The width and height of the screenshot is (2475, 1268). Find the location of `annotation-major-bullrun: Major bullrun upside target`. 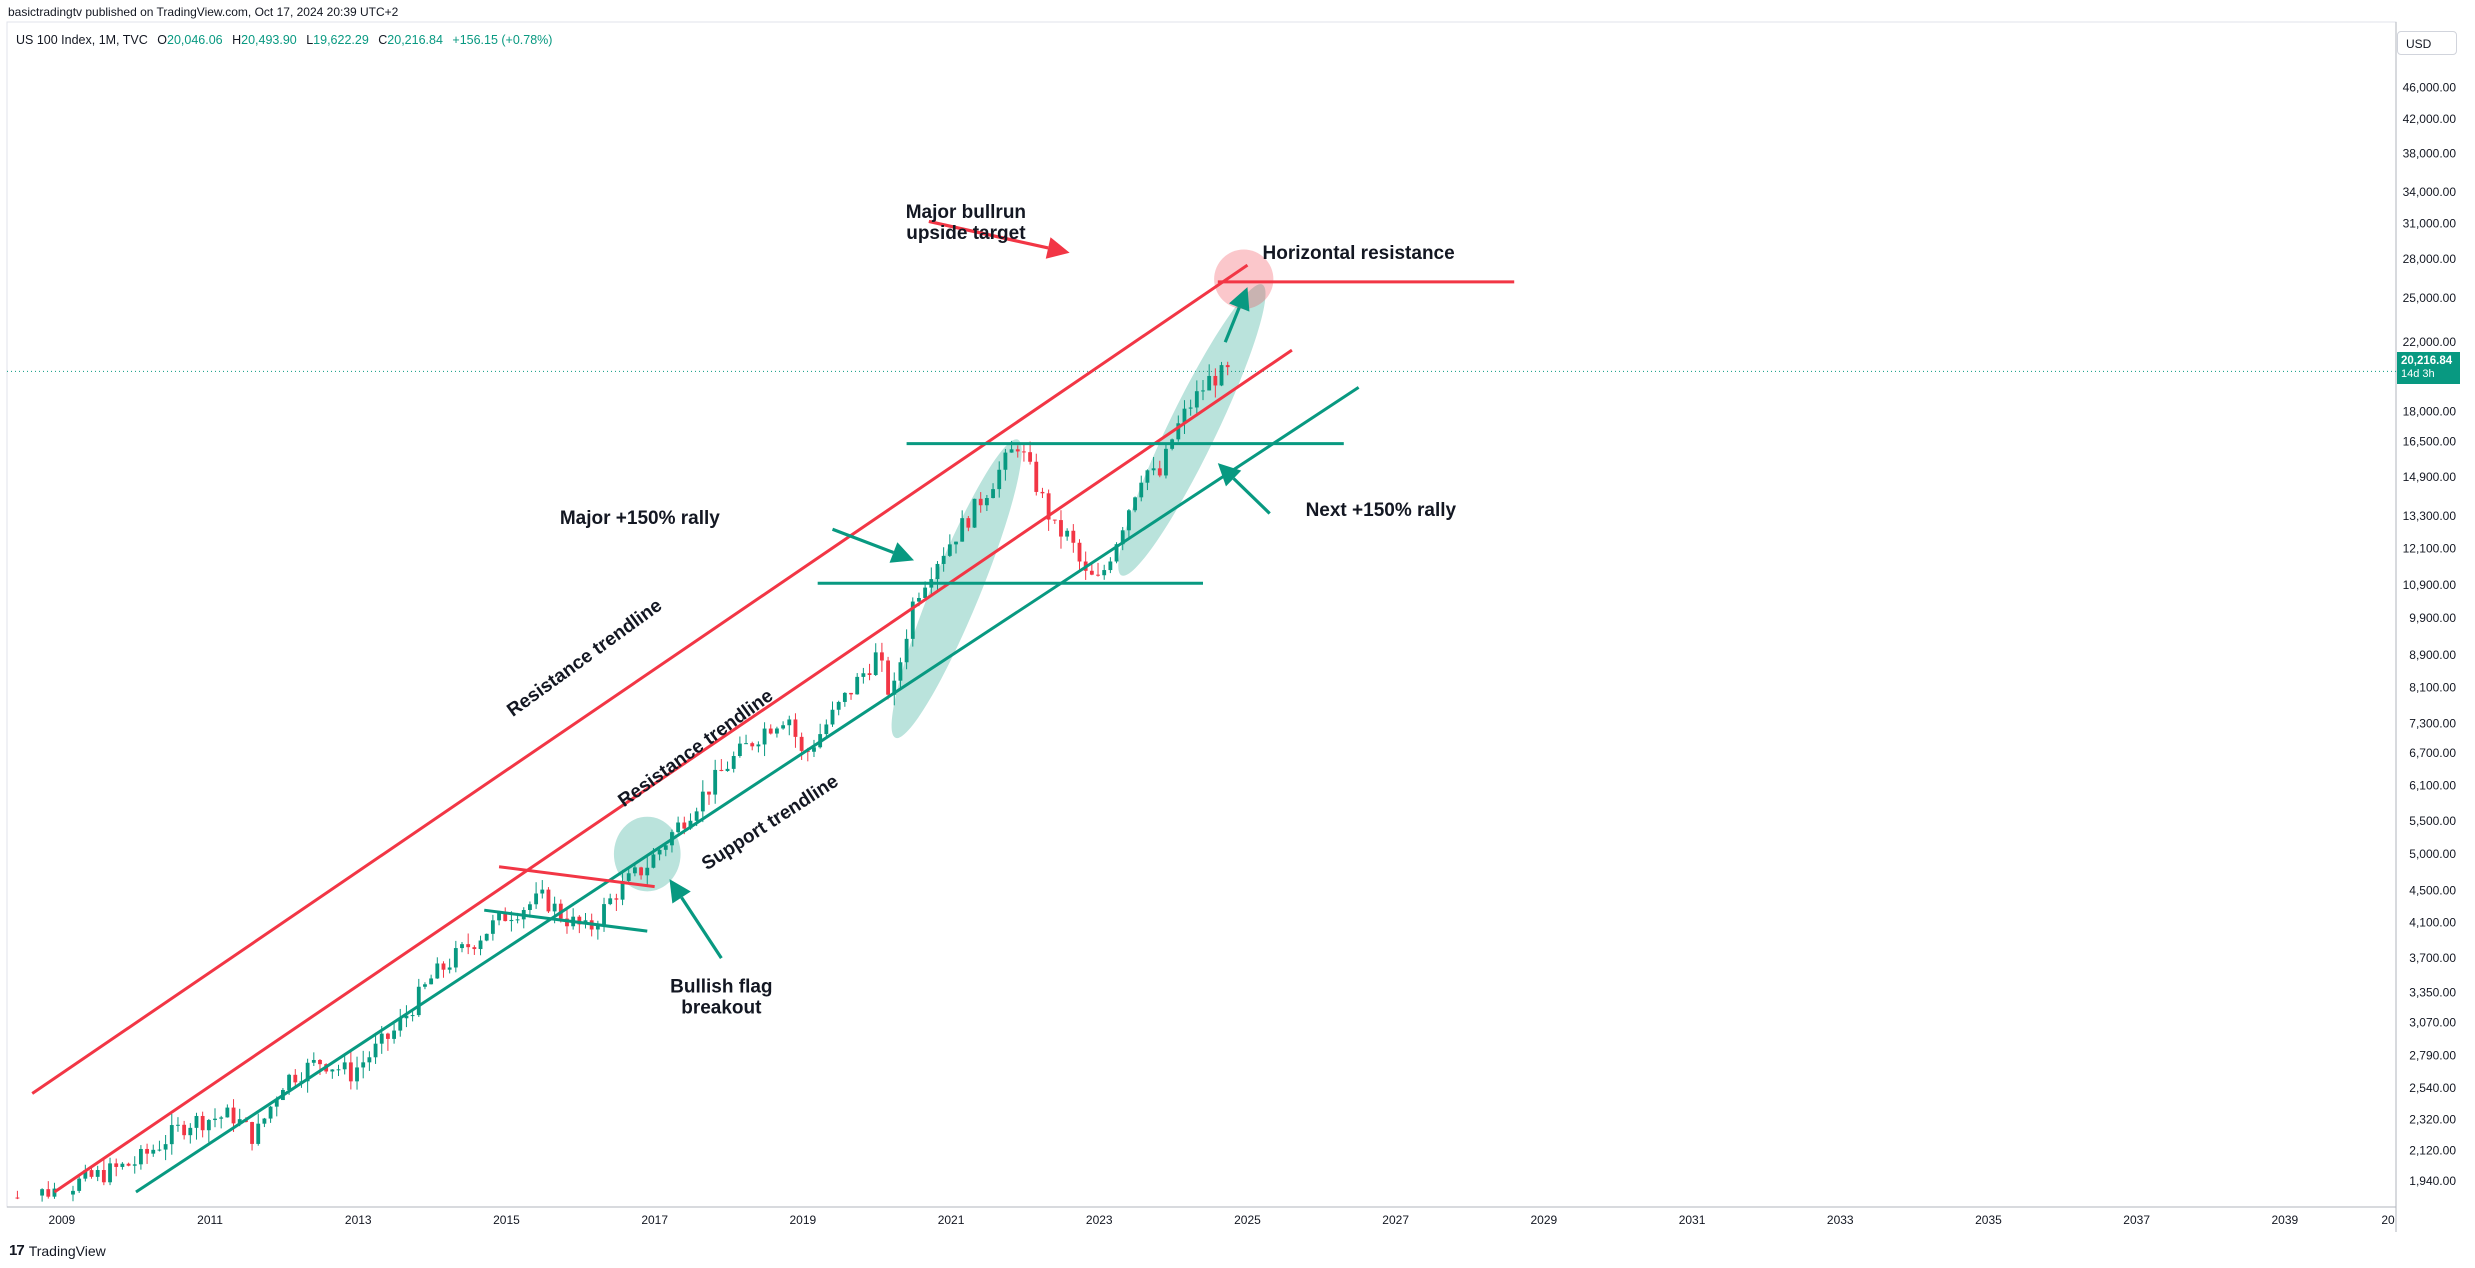

annotation-major-bullrun: Major bullrun upside target is located at coordinates (966, 223).